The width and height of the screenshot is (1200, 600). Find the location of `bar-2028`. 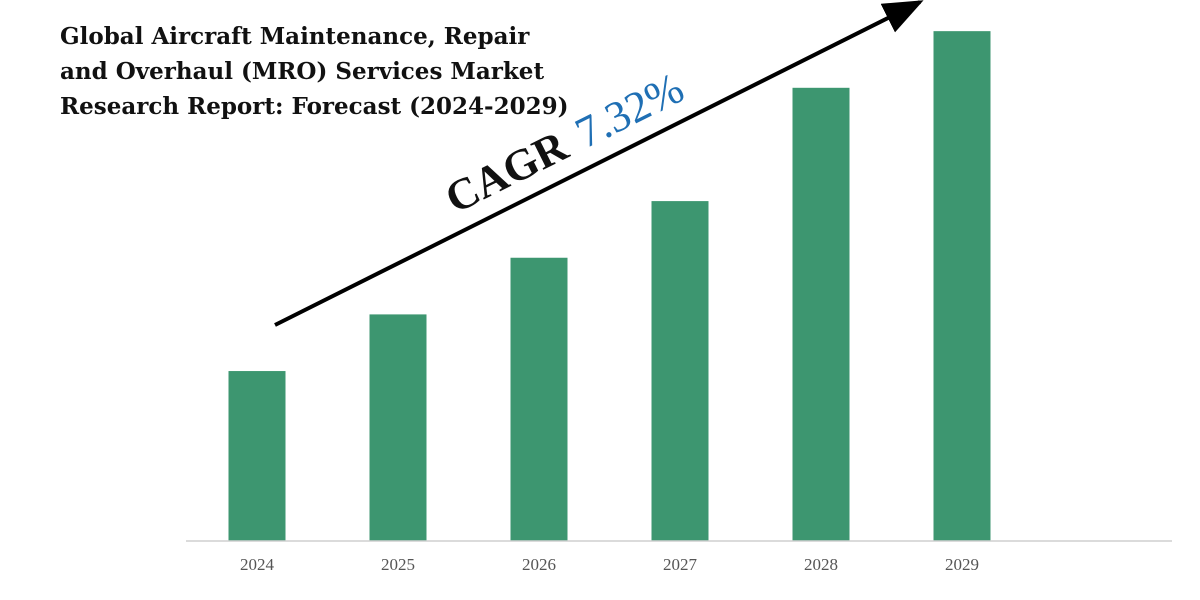

bar-2028 is located at coordinates (821, 314).